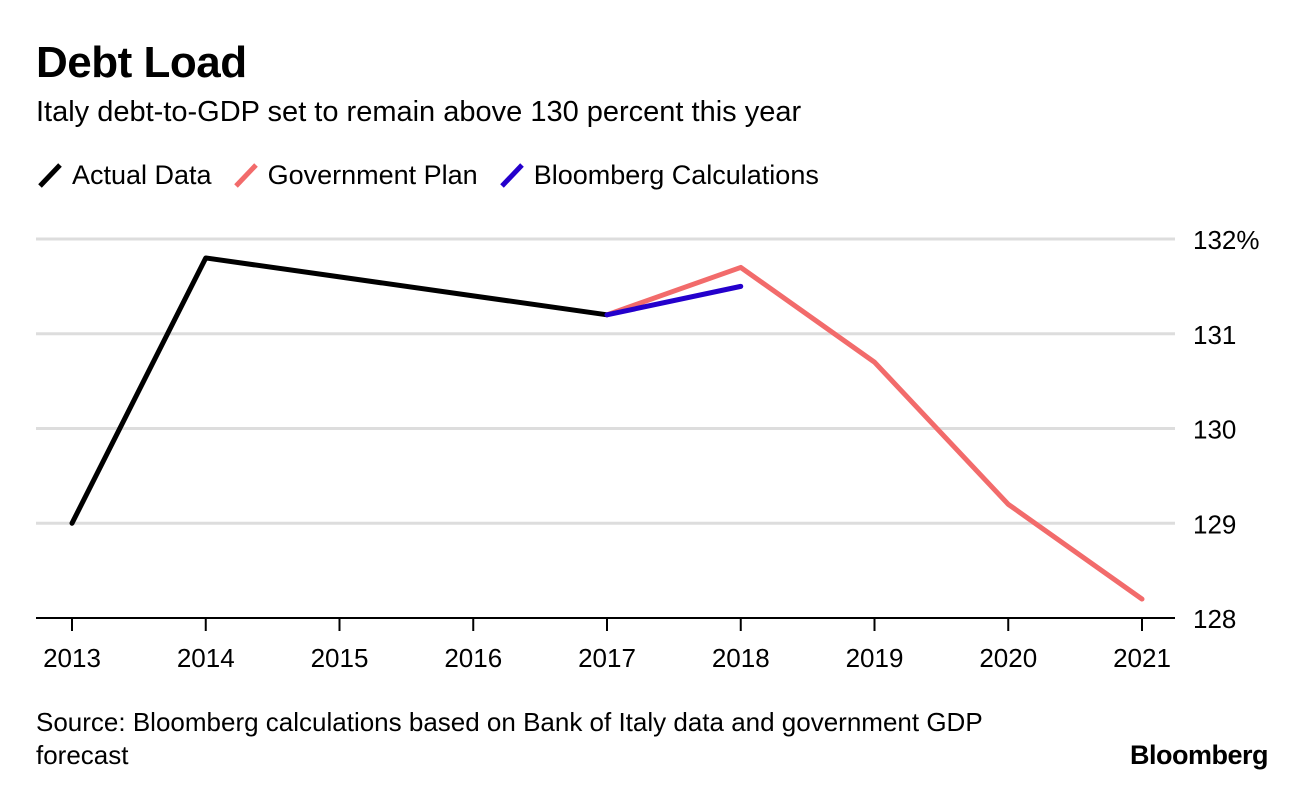 The image size is (1296, 788). Describe the element at coordinates (141, 62) in the screenshot. I see `chart-title: Debt Load` at that location.